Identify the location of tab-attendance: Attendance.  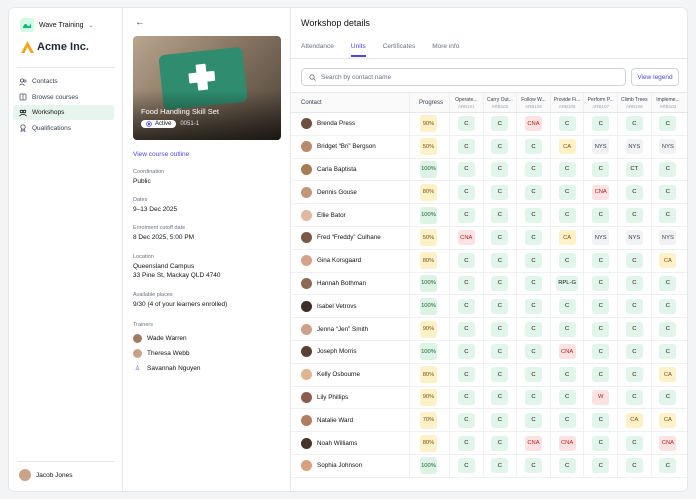
(317, 46).